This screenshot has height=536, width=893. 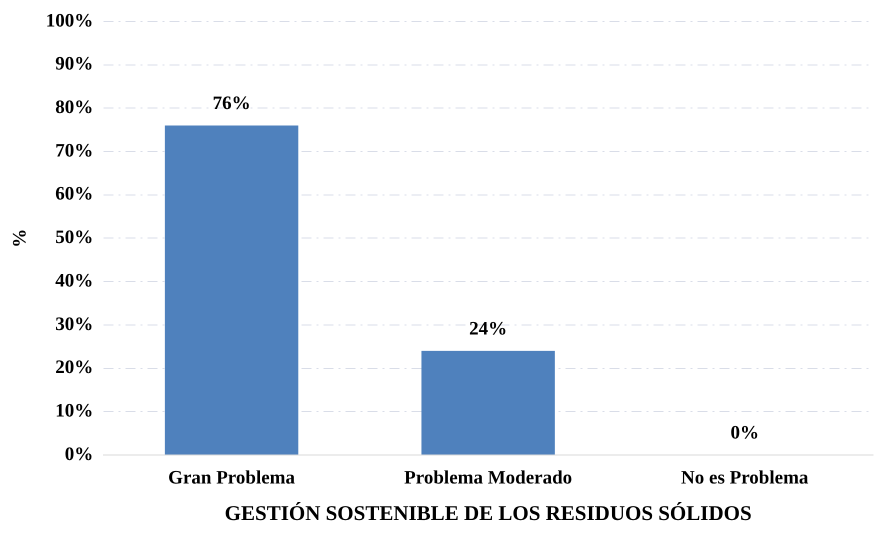 What do you see at coordinates (19, 238) in the screenshot?
I see `y-axis-title: %` at bounding box center [19, 238].